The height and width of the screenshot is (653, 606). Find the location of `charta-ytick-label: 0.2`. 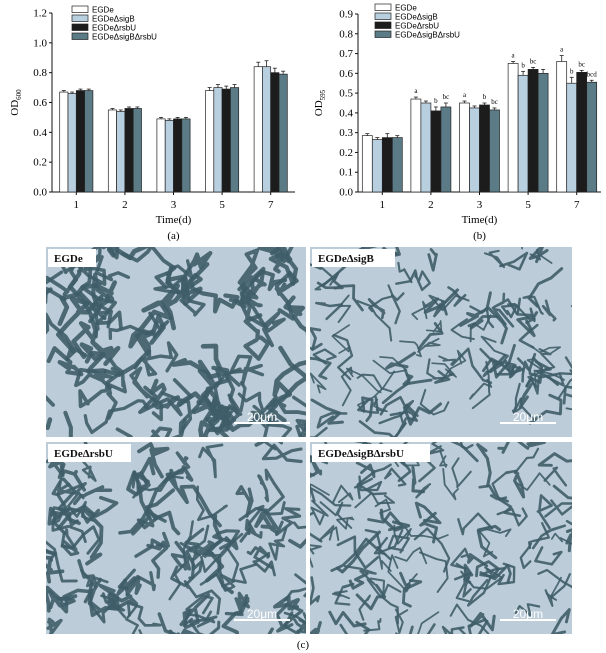

charta-ytick-label: 0.2 is located at coordinates (40, 163).